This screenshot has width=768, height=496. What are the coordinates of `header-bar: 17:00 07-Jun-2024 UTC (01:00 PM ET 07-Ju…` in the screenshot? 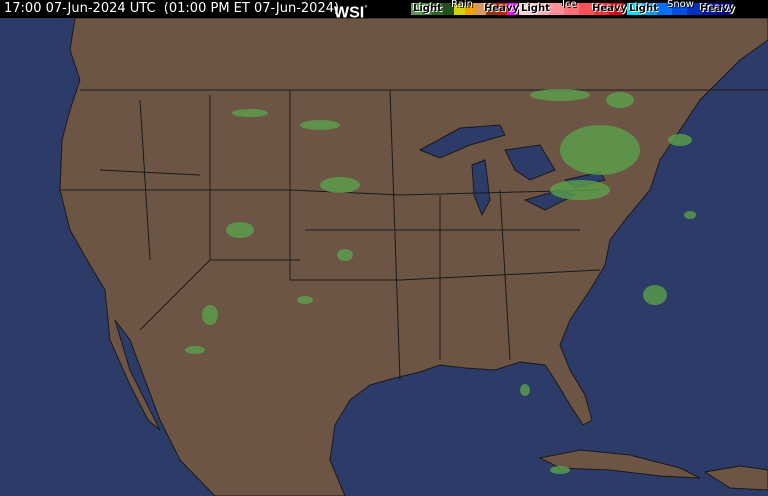 It's located at (384, 10).